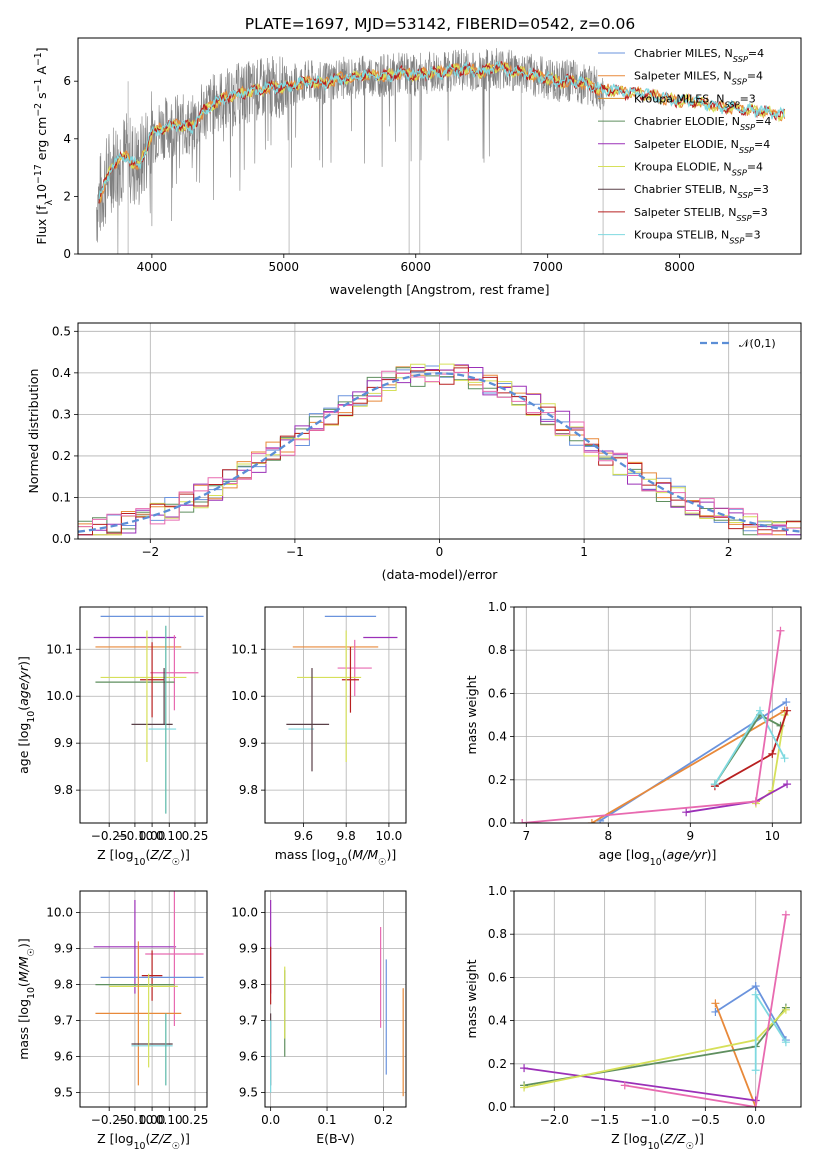  I want to click on x-axis-label: E(B-V), so click(335, 1138).